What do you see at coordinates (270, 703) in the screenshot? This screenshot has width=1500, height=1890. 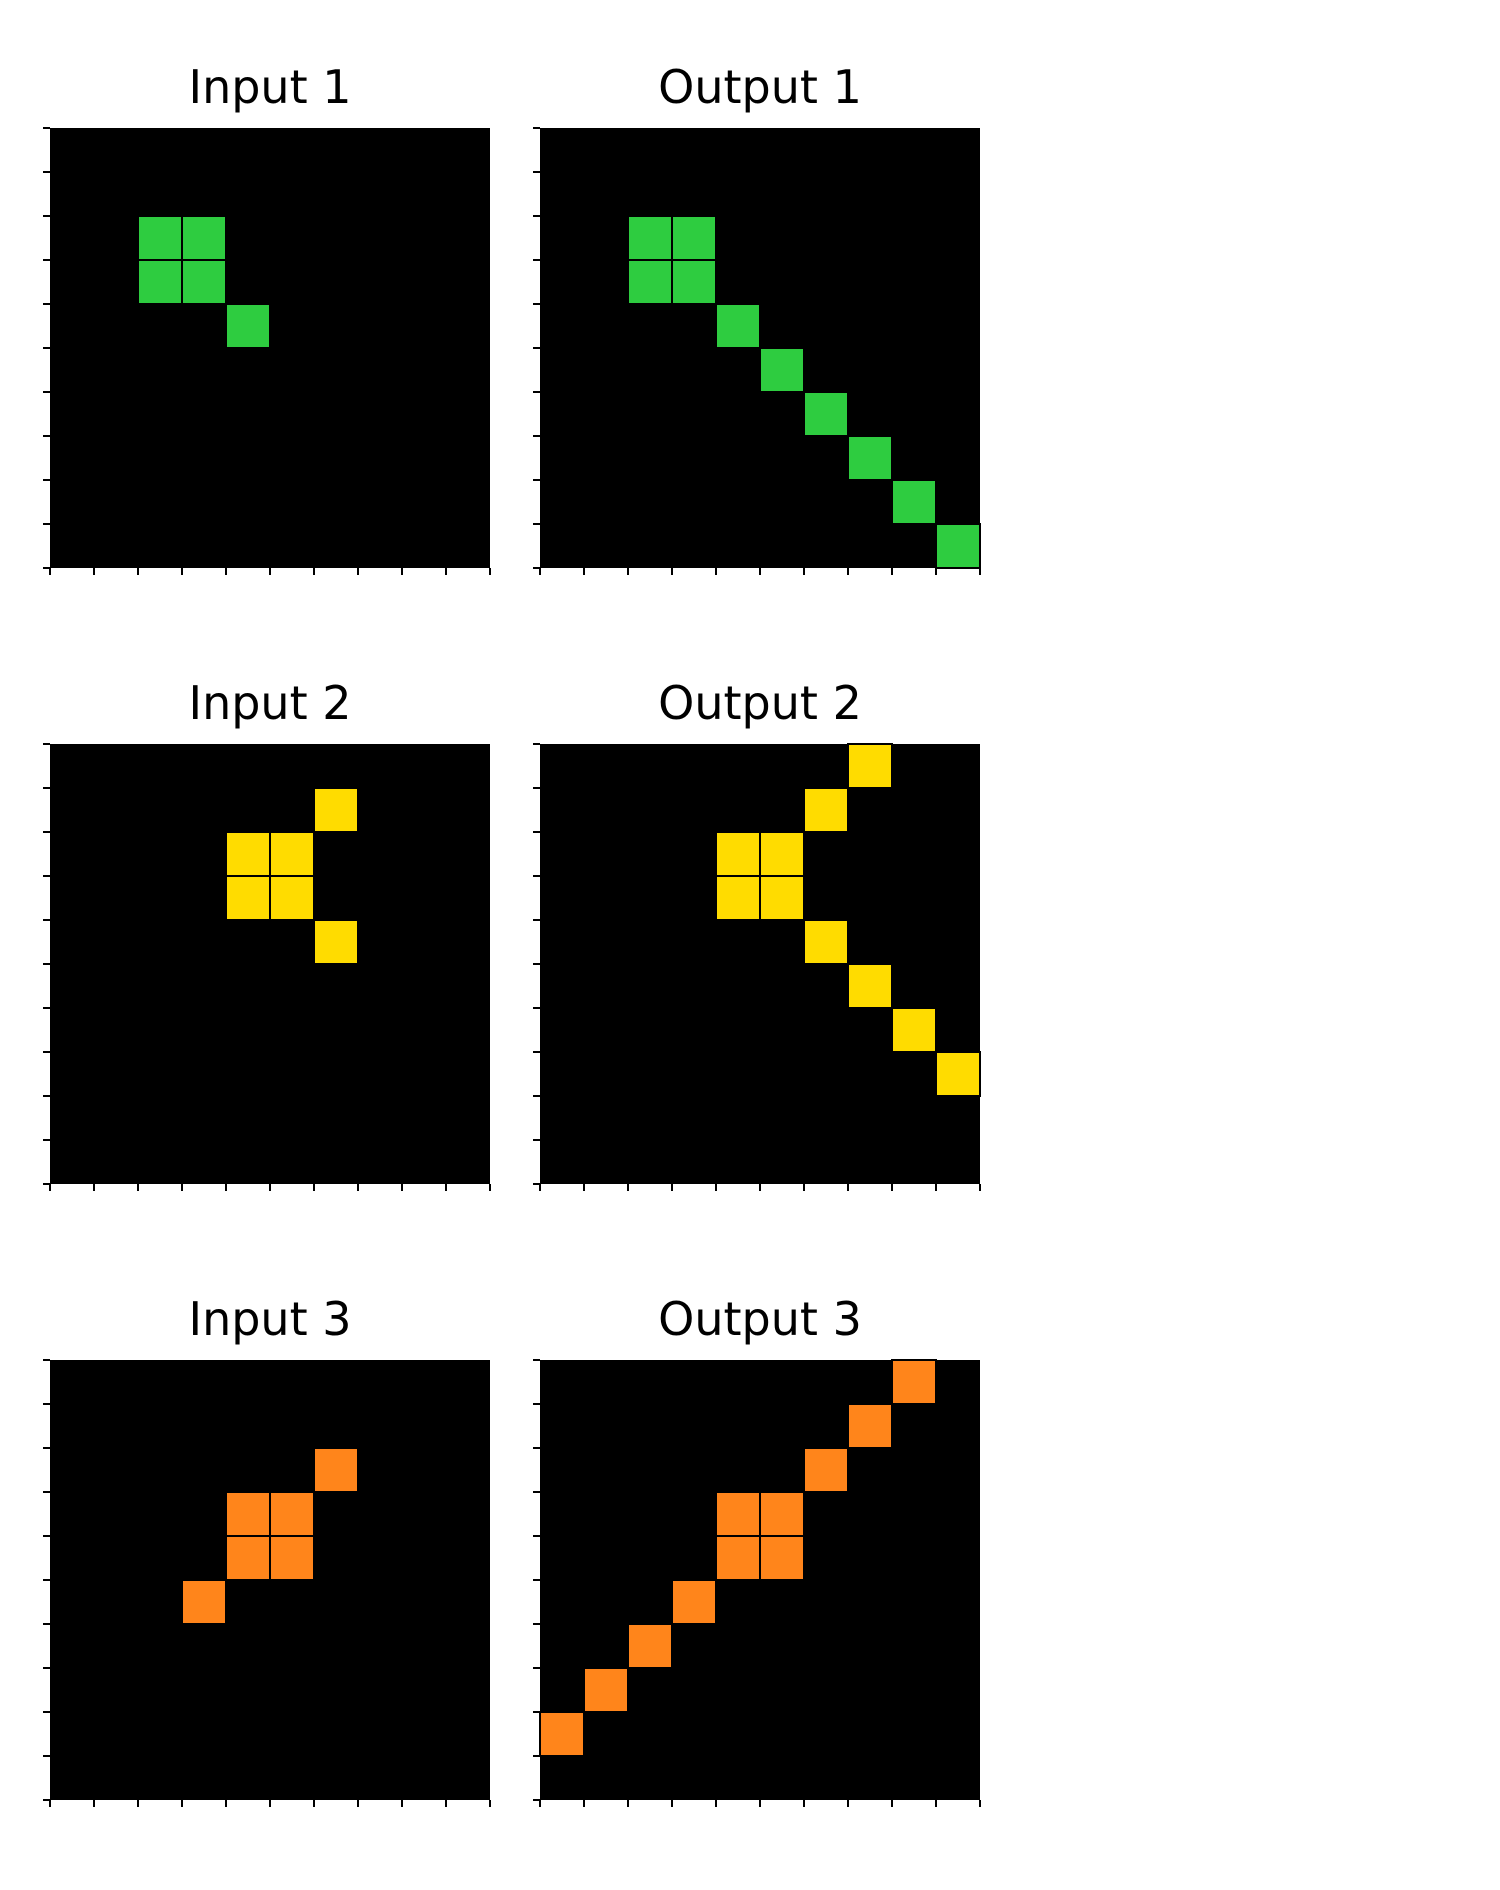 I see `input-2-title: Input 2` at bounding box center [270, 703].